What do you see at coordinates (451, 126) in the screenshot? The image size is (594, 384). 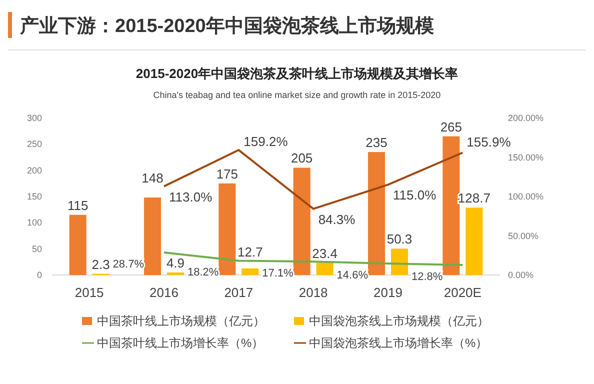 I see `data-label: 265` at bounding box center [451, 126].